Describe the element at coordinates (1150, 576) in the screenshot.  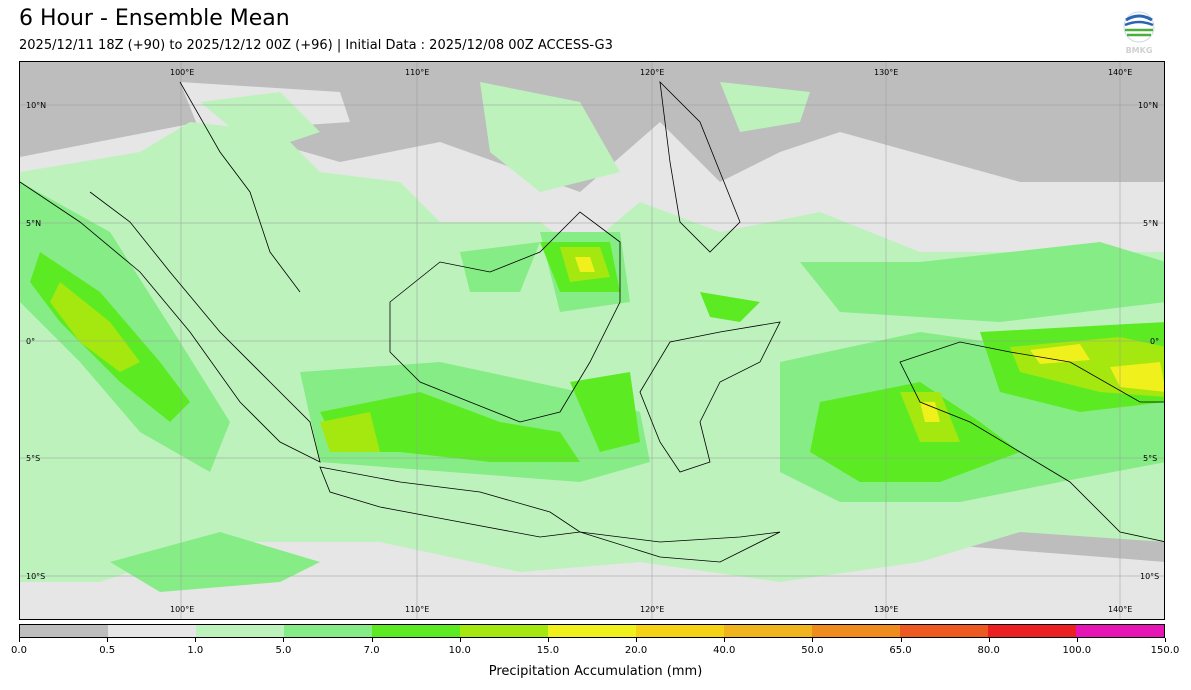
I see `lat-label-right-10s: 10°S` at that location.